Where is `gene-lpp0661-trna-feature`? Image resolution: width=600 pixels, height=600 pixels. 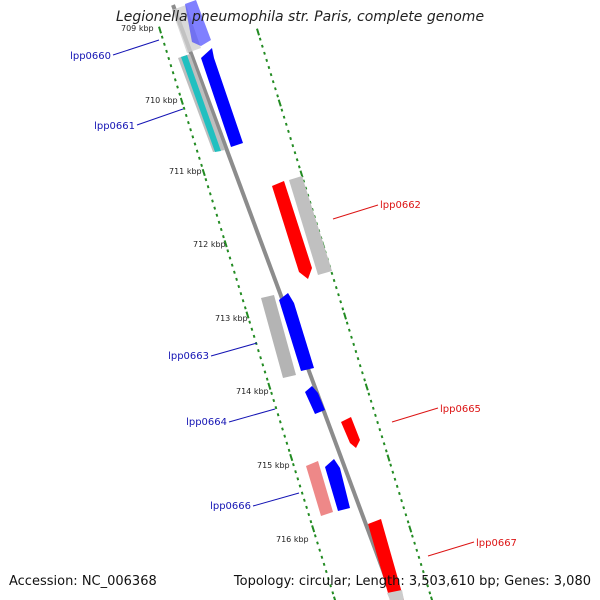 gene-lpp0661-trna-feature is located at coordinates (201, 103).